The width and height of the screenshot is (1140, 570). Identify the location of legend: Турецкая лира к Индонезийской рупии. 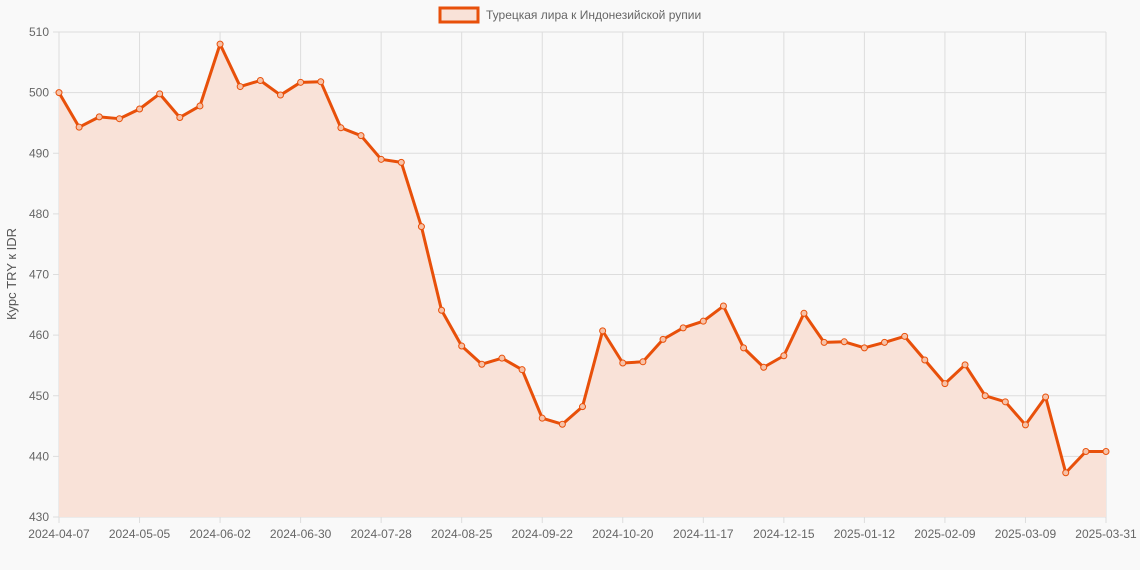
(569, 15).